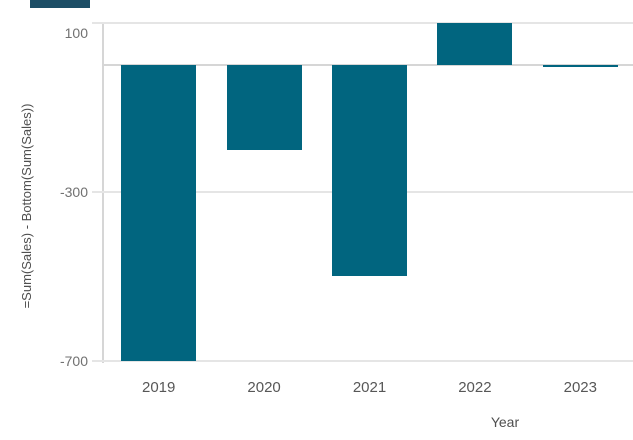 This screenshot has width=633, height=440. What do you see at coordinates (73, 360) in the screenshot?
I see `y-tick-label: -700` at bounding box center [73, 360].